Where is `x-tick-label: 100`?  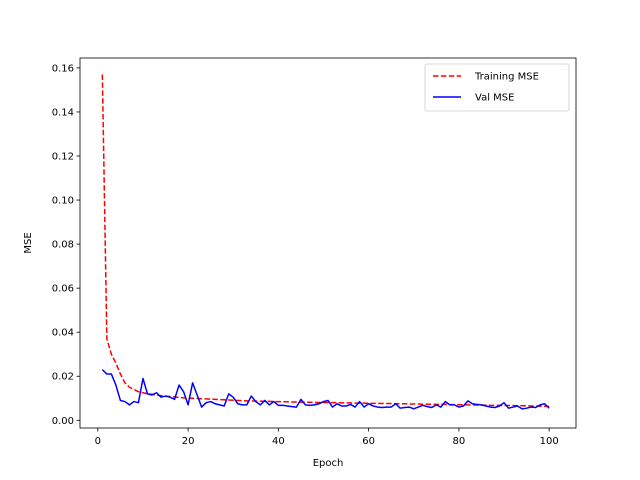
x-tick-label: 100 is located at coordinates (549, 441).